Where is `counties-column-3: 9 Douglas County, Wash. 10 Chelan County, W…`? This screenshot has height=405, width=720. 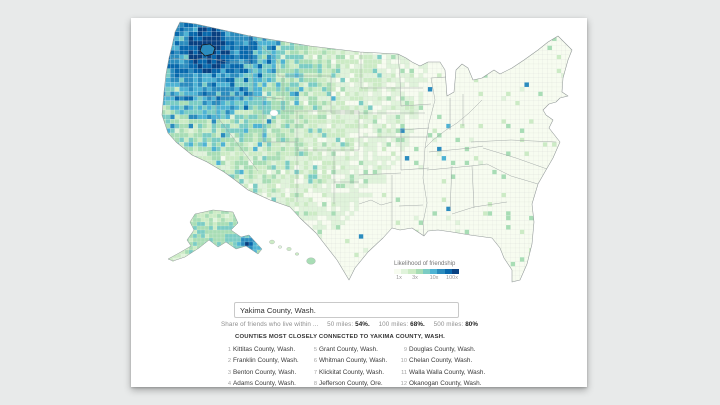 counties-column-3: 9 Douglas County, Wash. 10 Chelan County, W… is located at coordinates (440, 365).